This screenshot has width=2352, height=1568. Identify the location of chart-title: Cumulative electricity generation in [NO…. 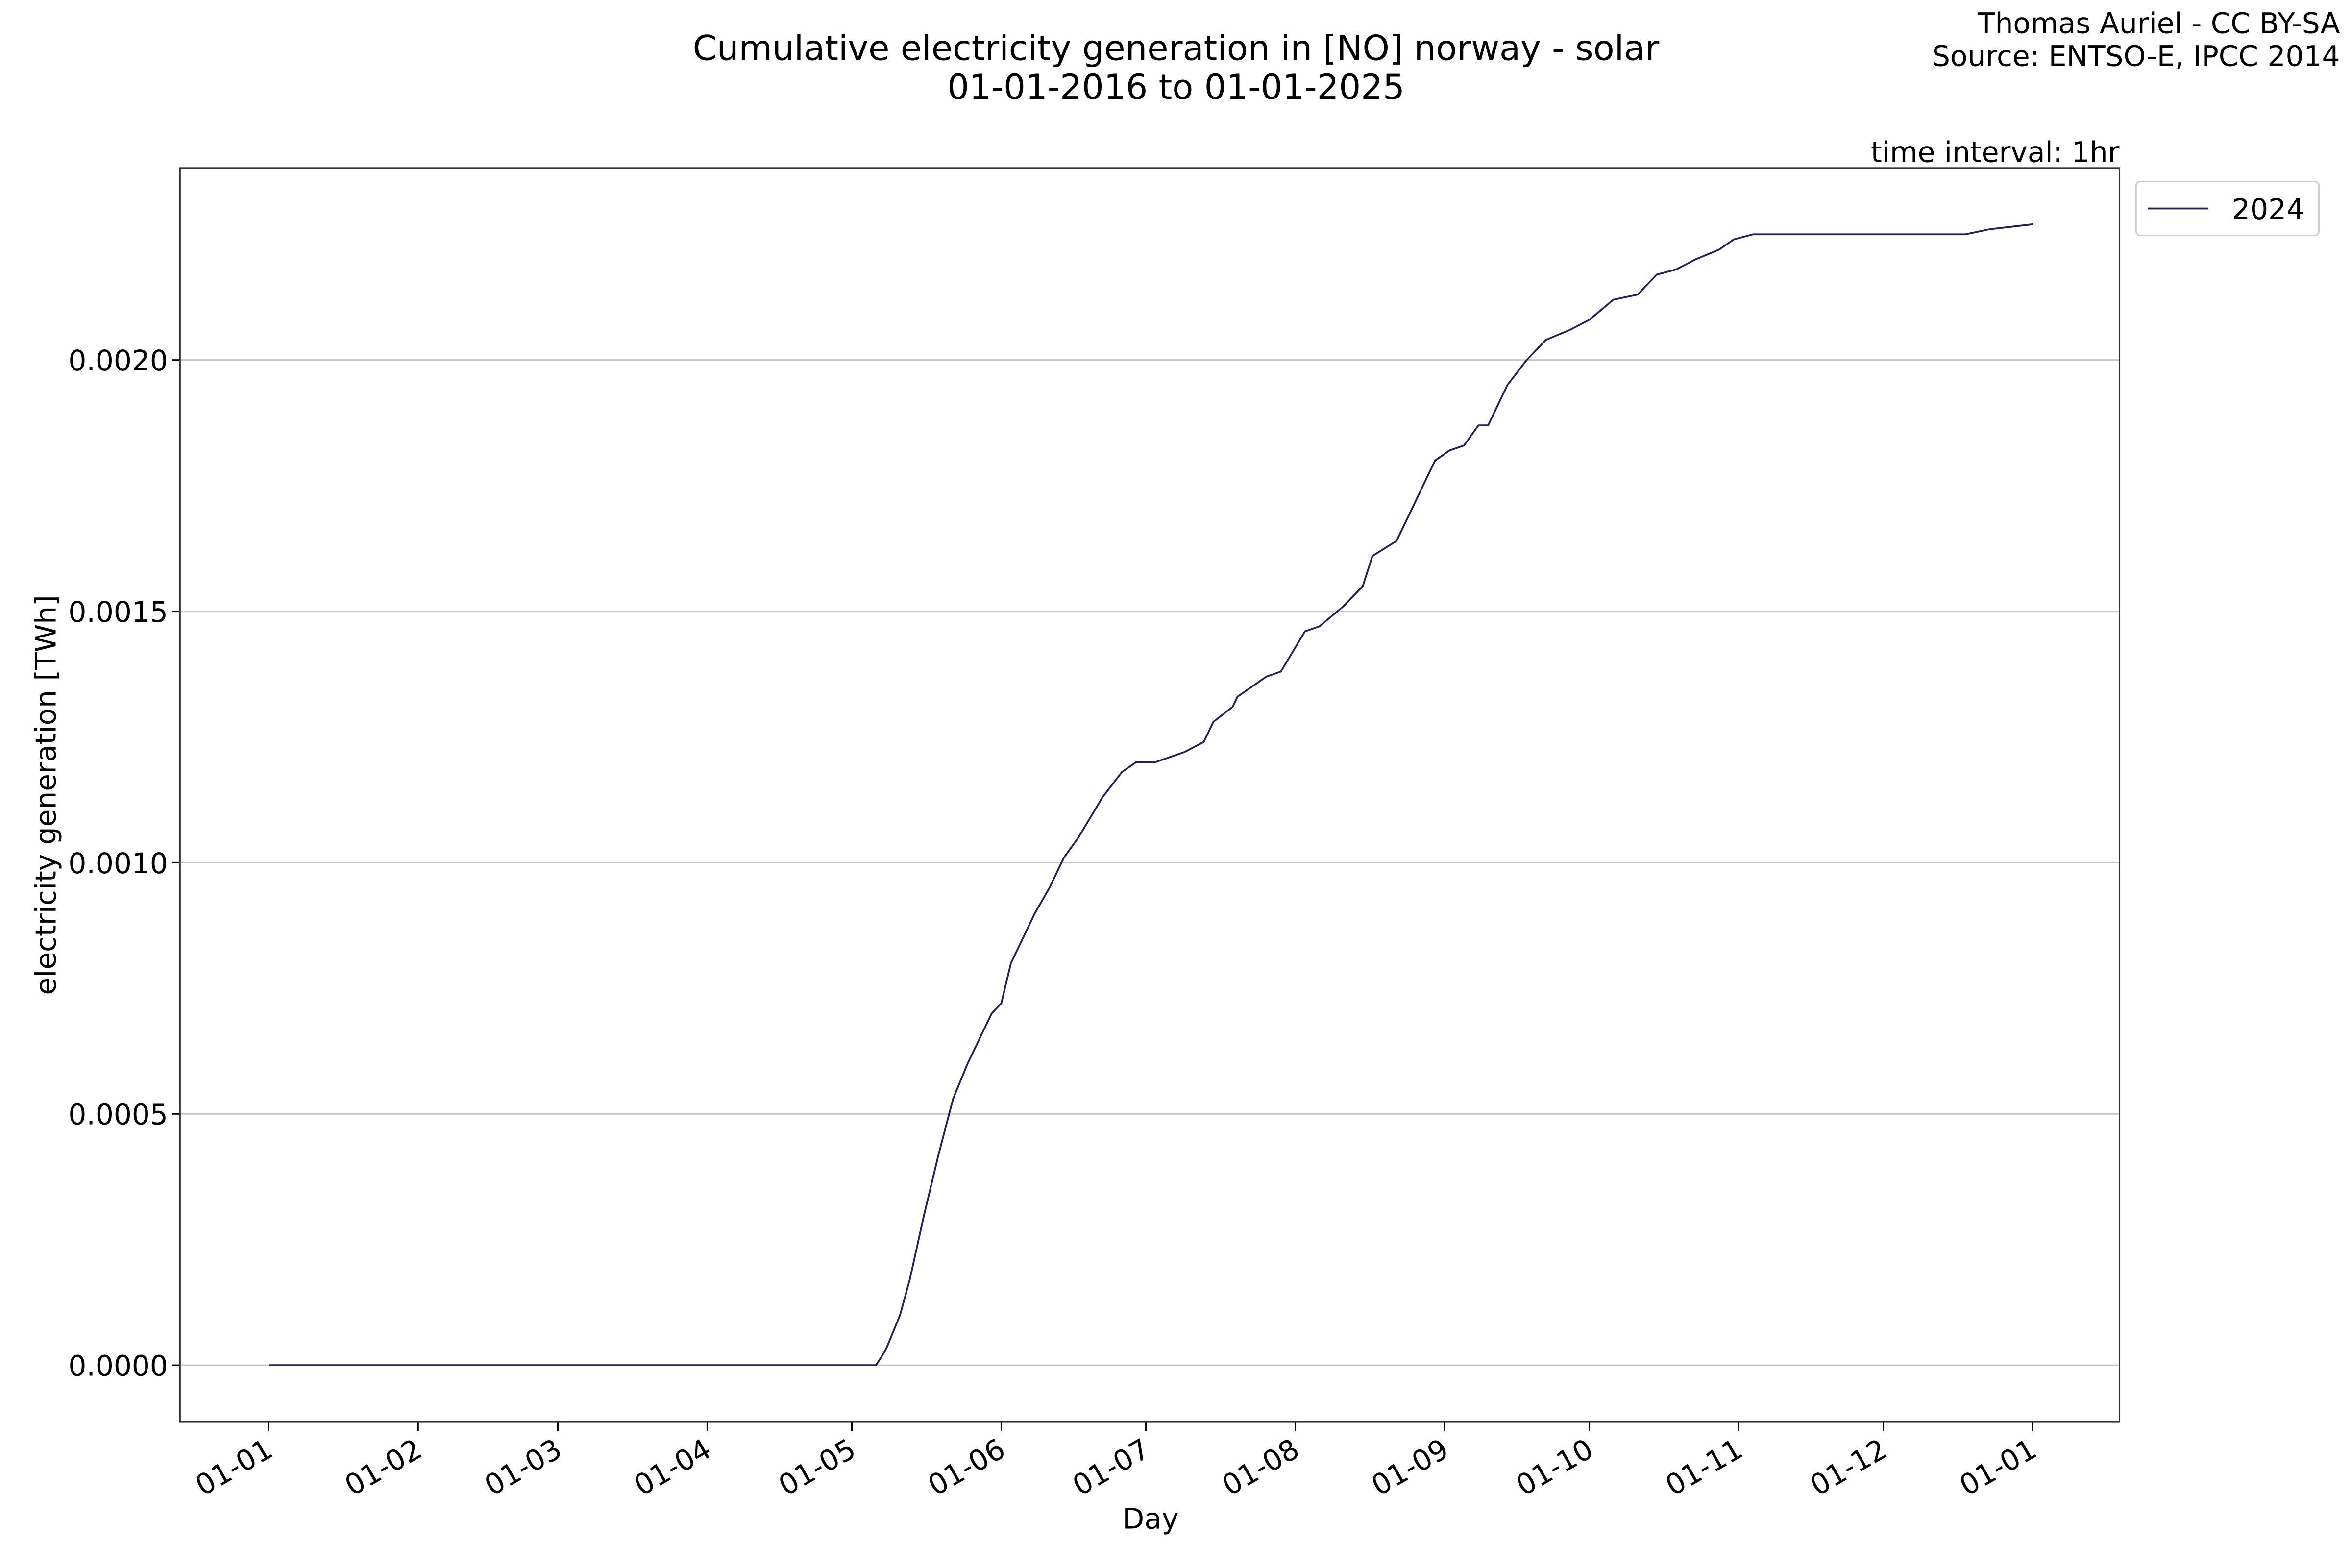
(1176, 48).